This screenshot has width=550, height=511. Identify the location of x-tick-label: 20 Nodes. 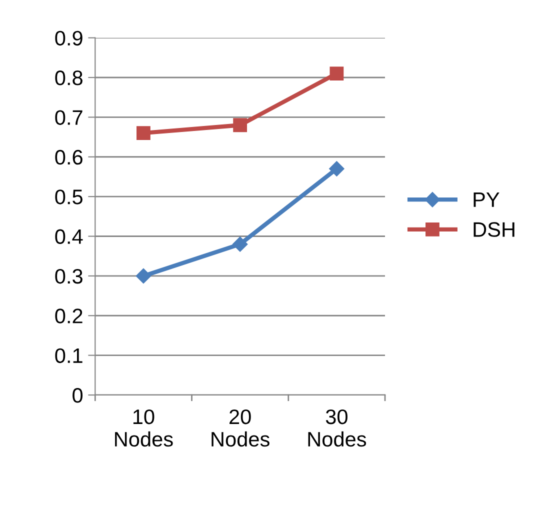
(241, 428).